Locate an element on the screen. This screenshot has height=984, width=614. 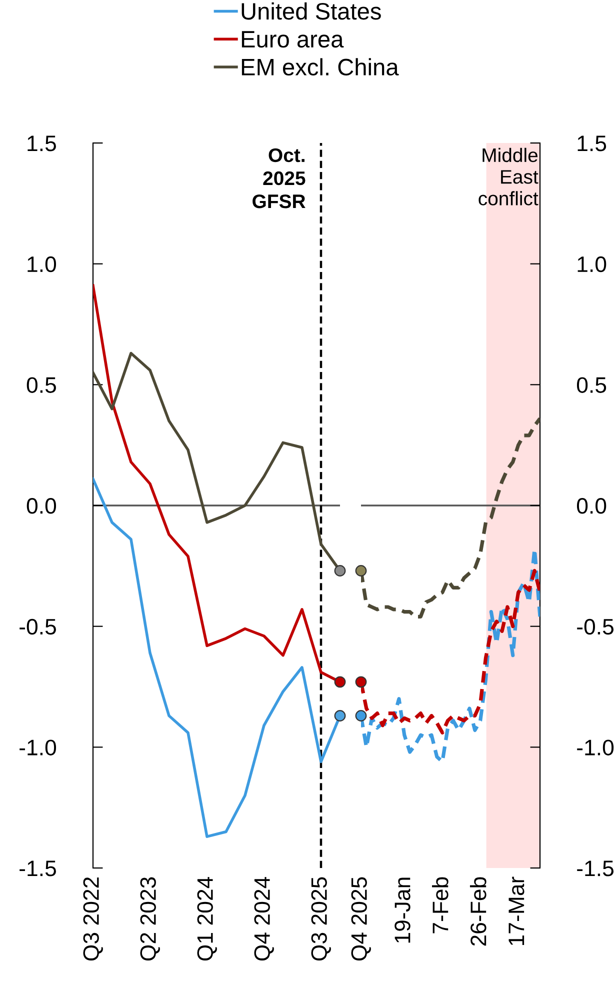
x-tick-label: 19-Jan is located at coordinates (402, 910).